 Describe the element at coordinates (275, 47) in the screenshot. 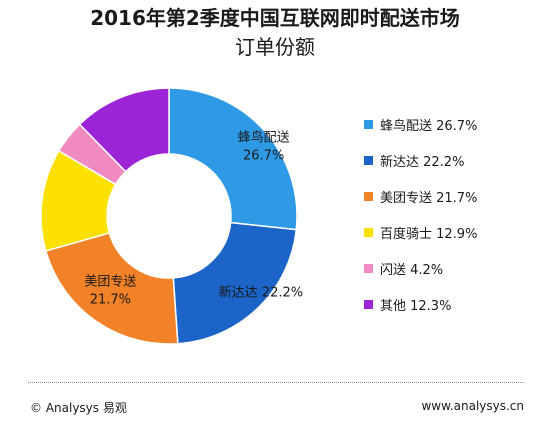

I see `chart-title-line-2: 订单份额` at that location.